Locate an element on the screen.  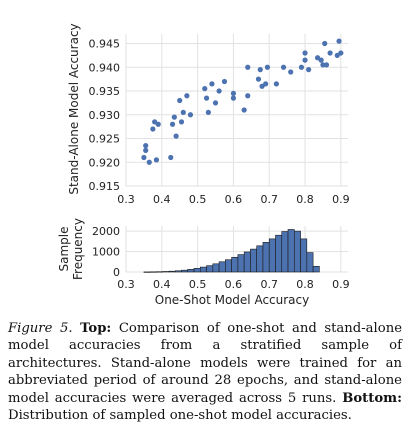
histogram-x-ticks: 0.3 0.4 0.5 0.6 0.7 0.8 0.9 is located at coordinates (233, 284).